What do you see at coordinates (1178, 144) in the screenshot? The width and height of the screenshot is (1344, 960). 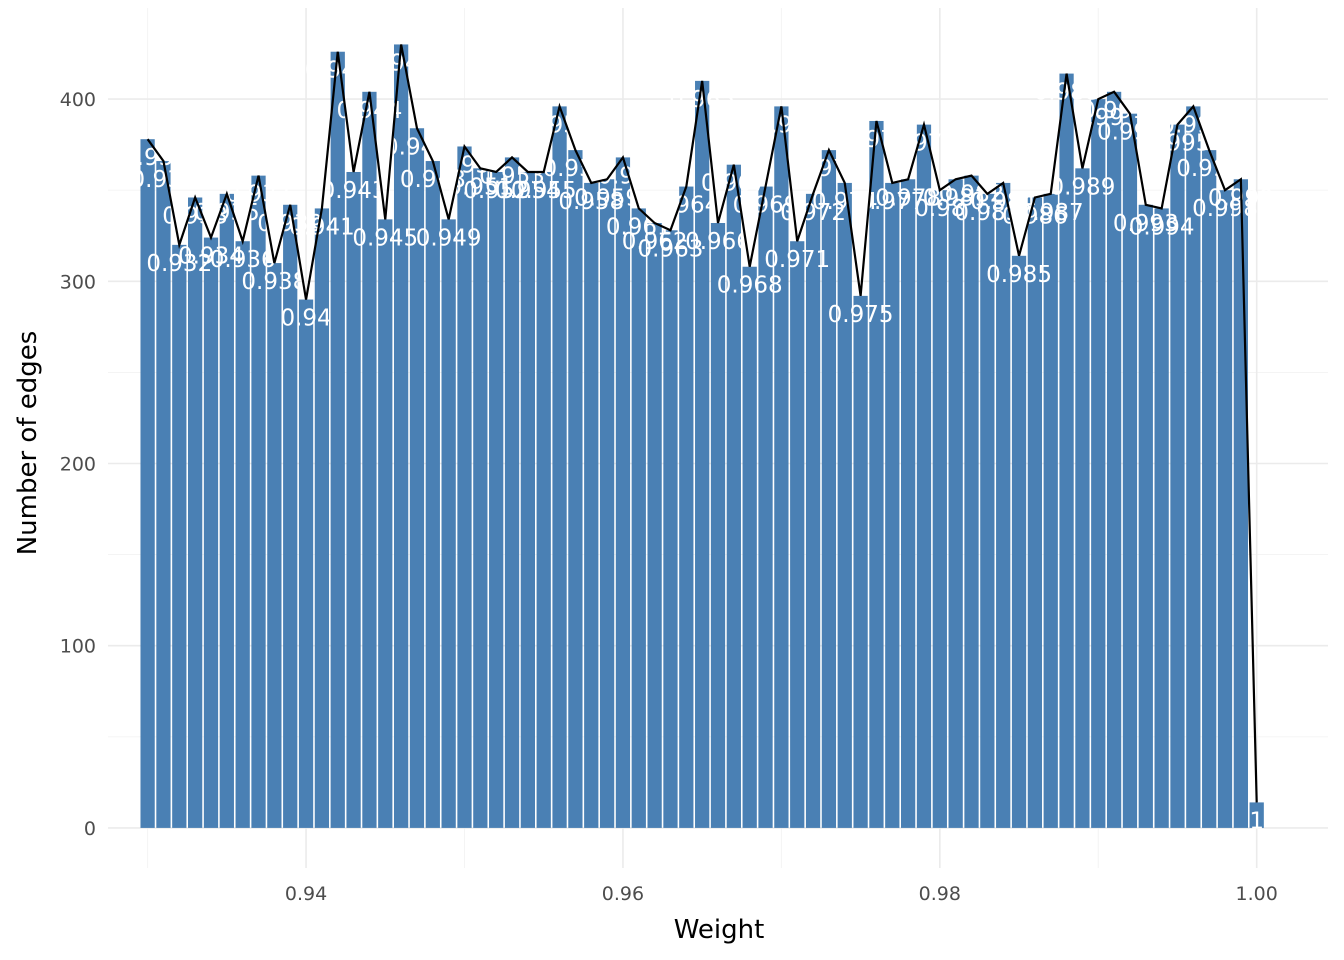 I see `bar-label: 0.995` at bounding box center [1178, 144].